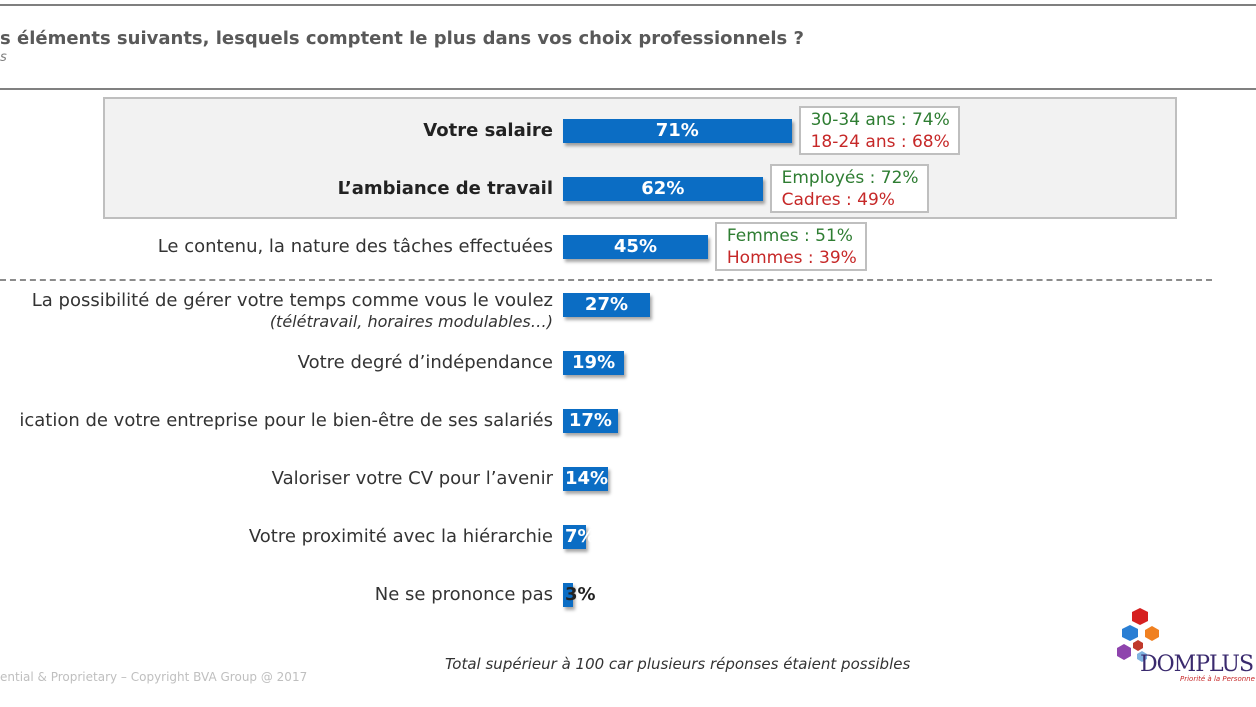 Image resolution: width=1256 pixels, height=707 pixels. I want to click on category-label: Valoriser votre CV pour l’avenir, so click(412, 478).